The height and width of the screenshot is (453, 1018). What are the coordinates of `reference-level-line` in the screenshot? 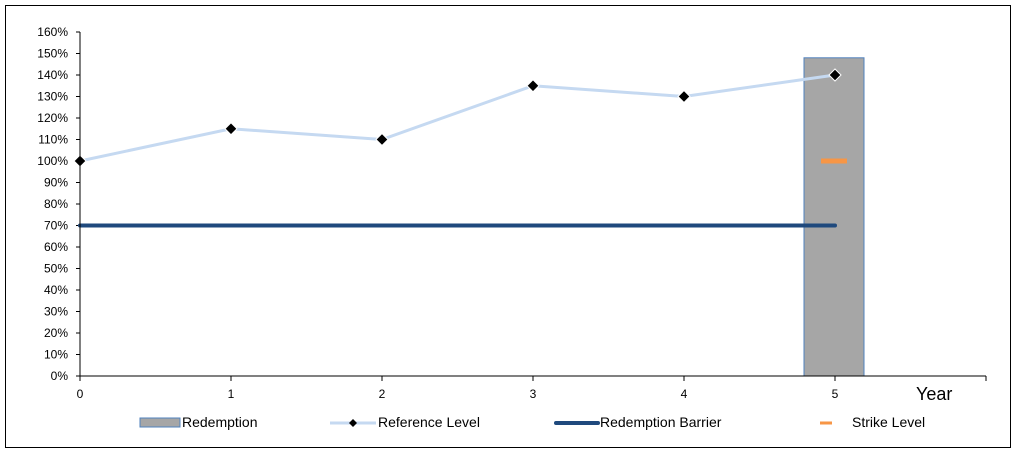 It's located at (457, 118).